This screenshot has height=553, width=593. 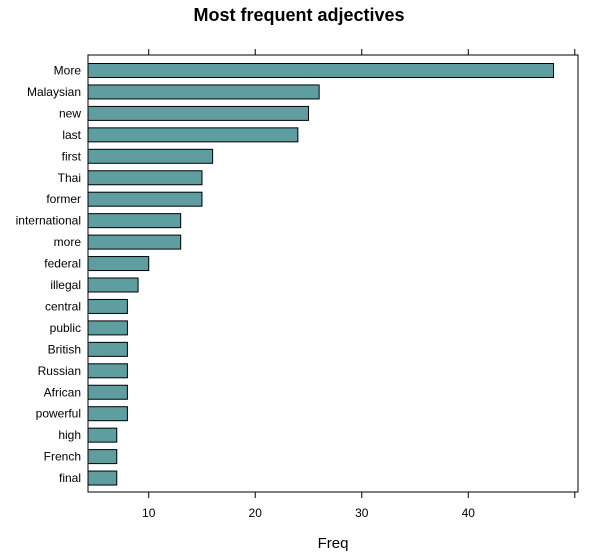 I want to click on x-tick-label-3: 40, so click(x=469, y=513).